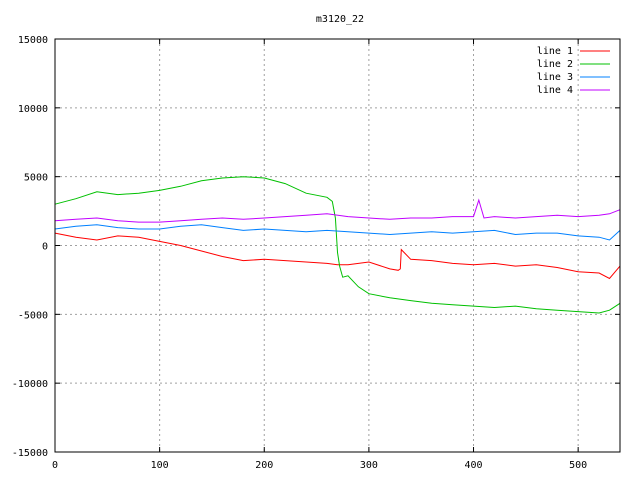  I want to click on x-tick-label: 300, so click(369, 465).